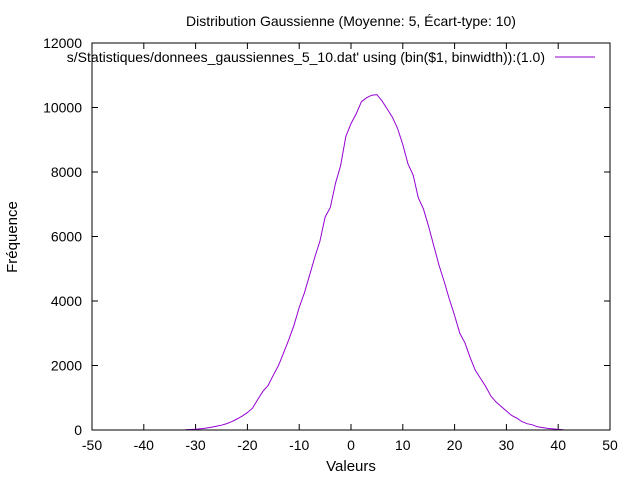 This screenshot has height=480, width=640. What do you see at coordinates (351, 466) in the screenshot?
I see `x-axis-label: Valeurs` at bounding box center [351, 466].